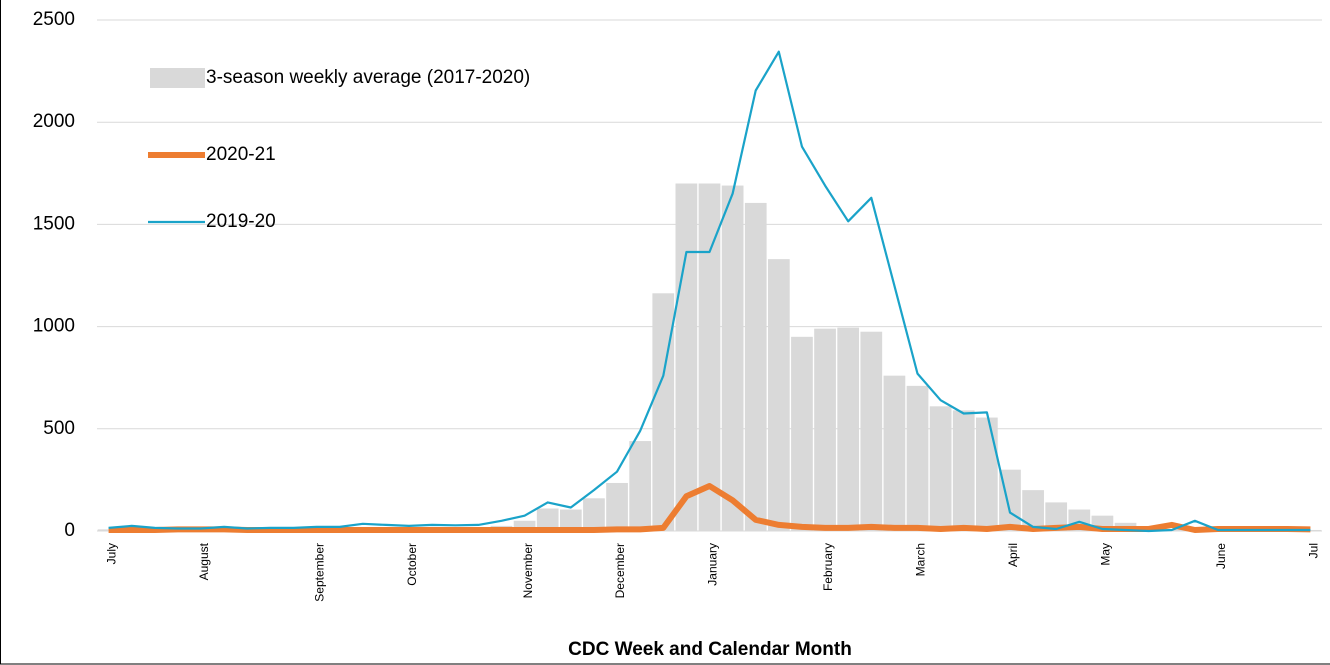 The height and width of the screenshot is (665, 1330). I want to click on x-tick-label: April, so click(1013, 555).